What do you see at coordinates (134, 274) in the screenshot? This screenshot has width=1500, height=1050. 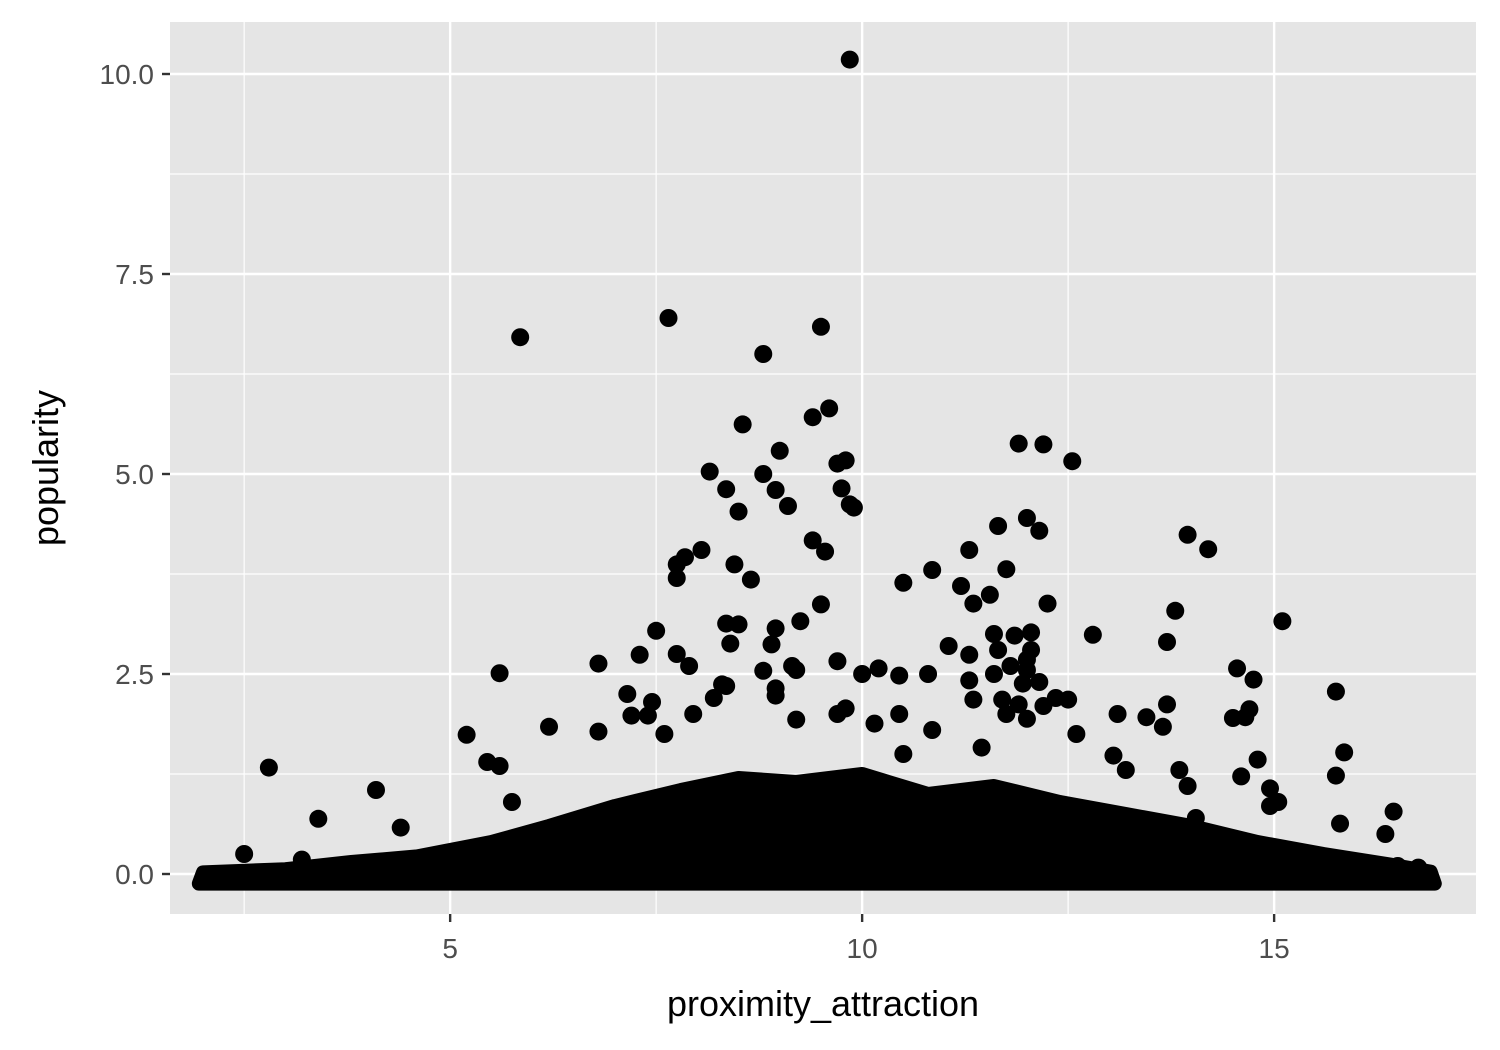 I see `y-tick-label: 7.5` at bounding box center [134, 274].